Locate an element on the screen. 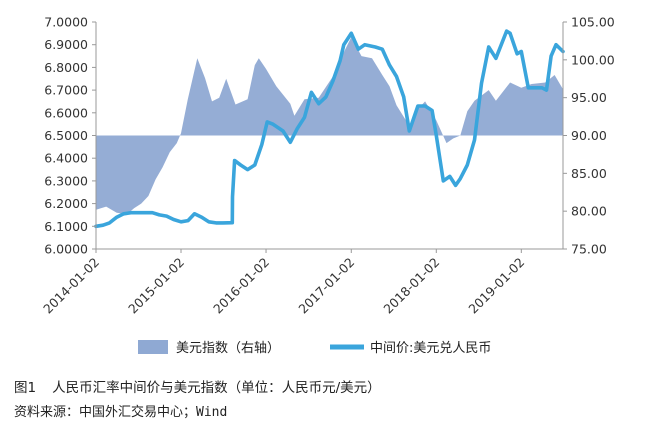 The image size is (647, 440). figure-caption: 图1 人民币汇率中间价与美元指数（单位：人民币元/美元） is located at coordinates (197, 386).